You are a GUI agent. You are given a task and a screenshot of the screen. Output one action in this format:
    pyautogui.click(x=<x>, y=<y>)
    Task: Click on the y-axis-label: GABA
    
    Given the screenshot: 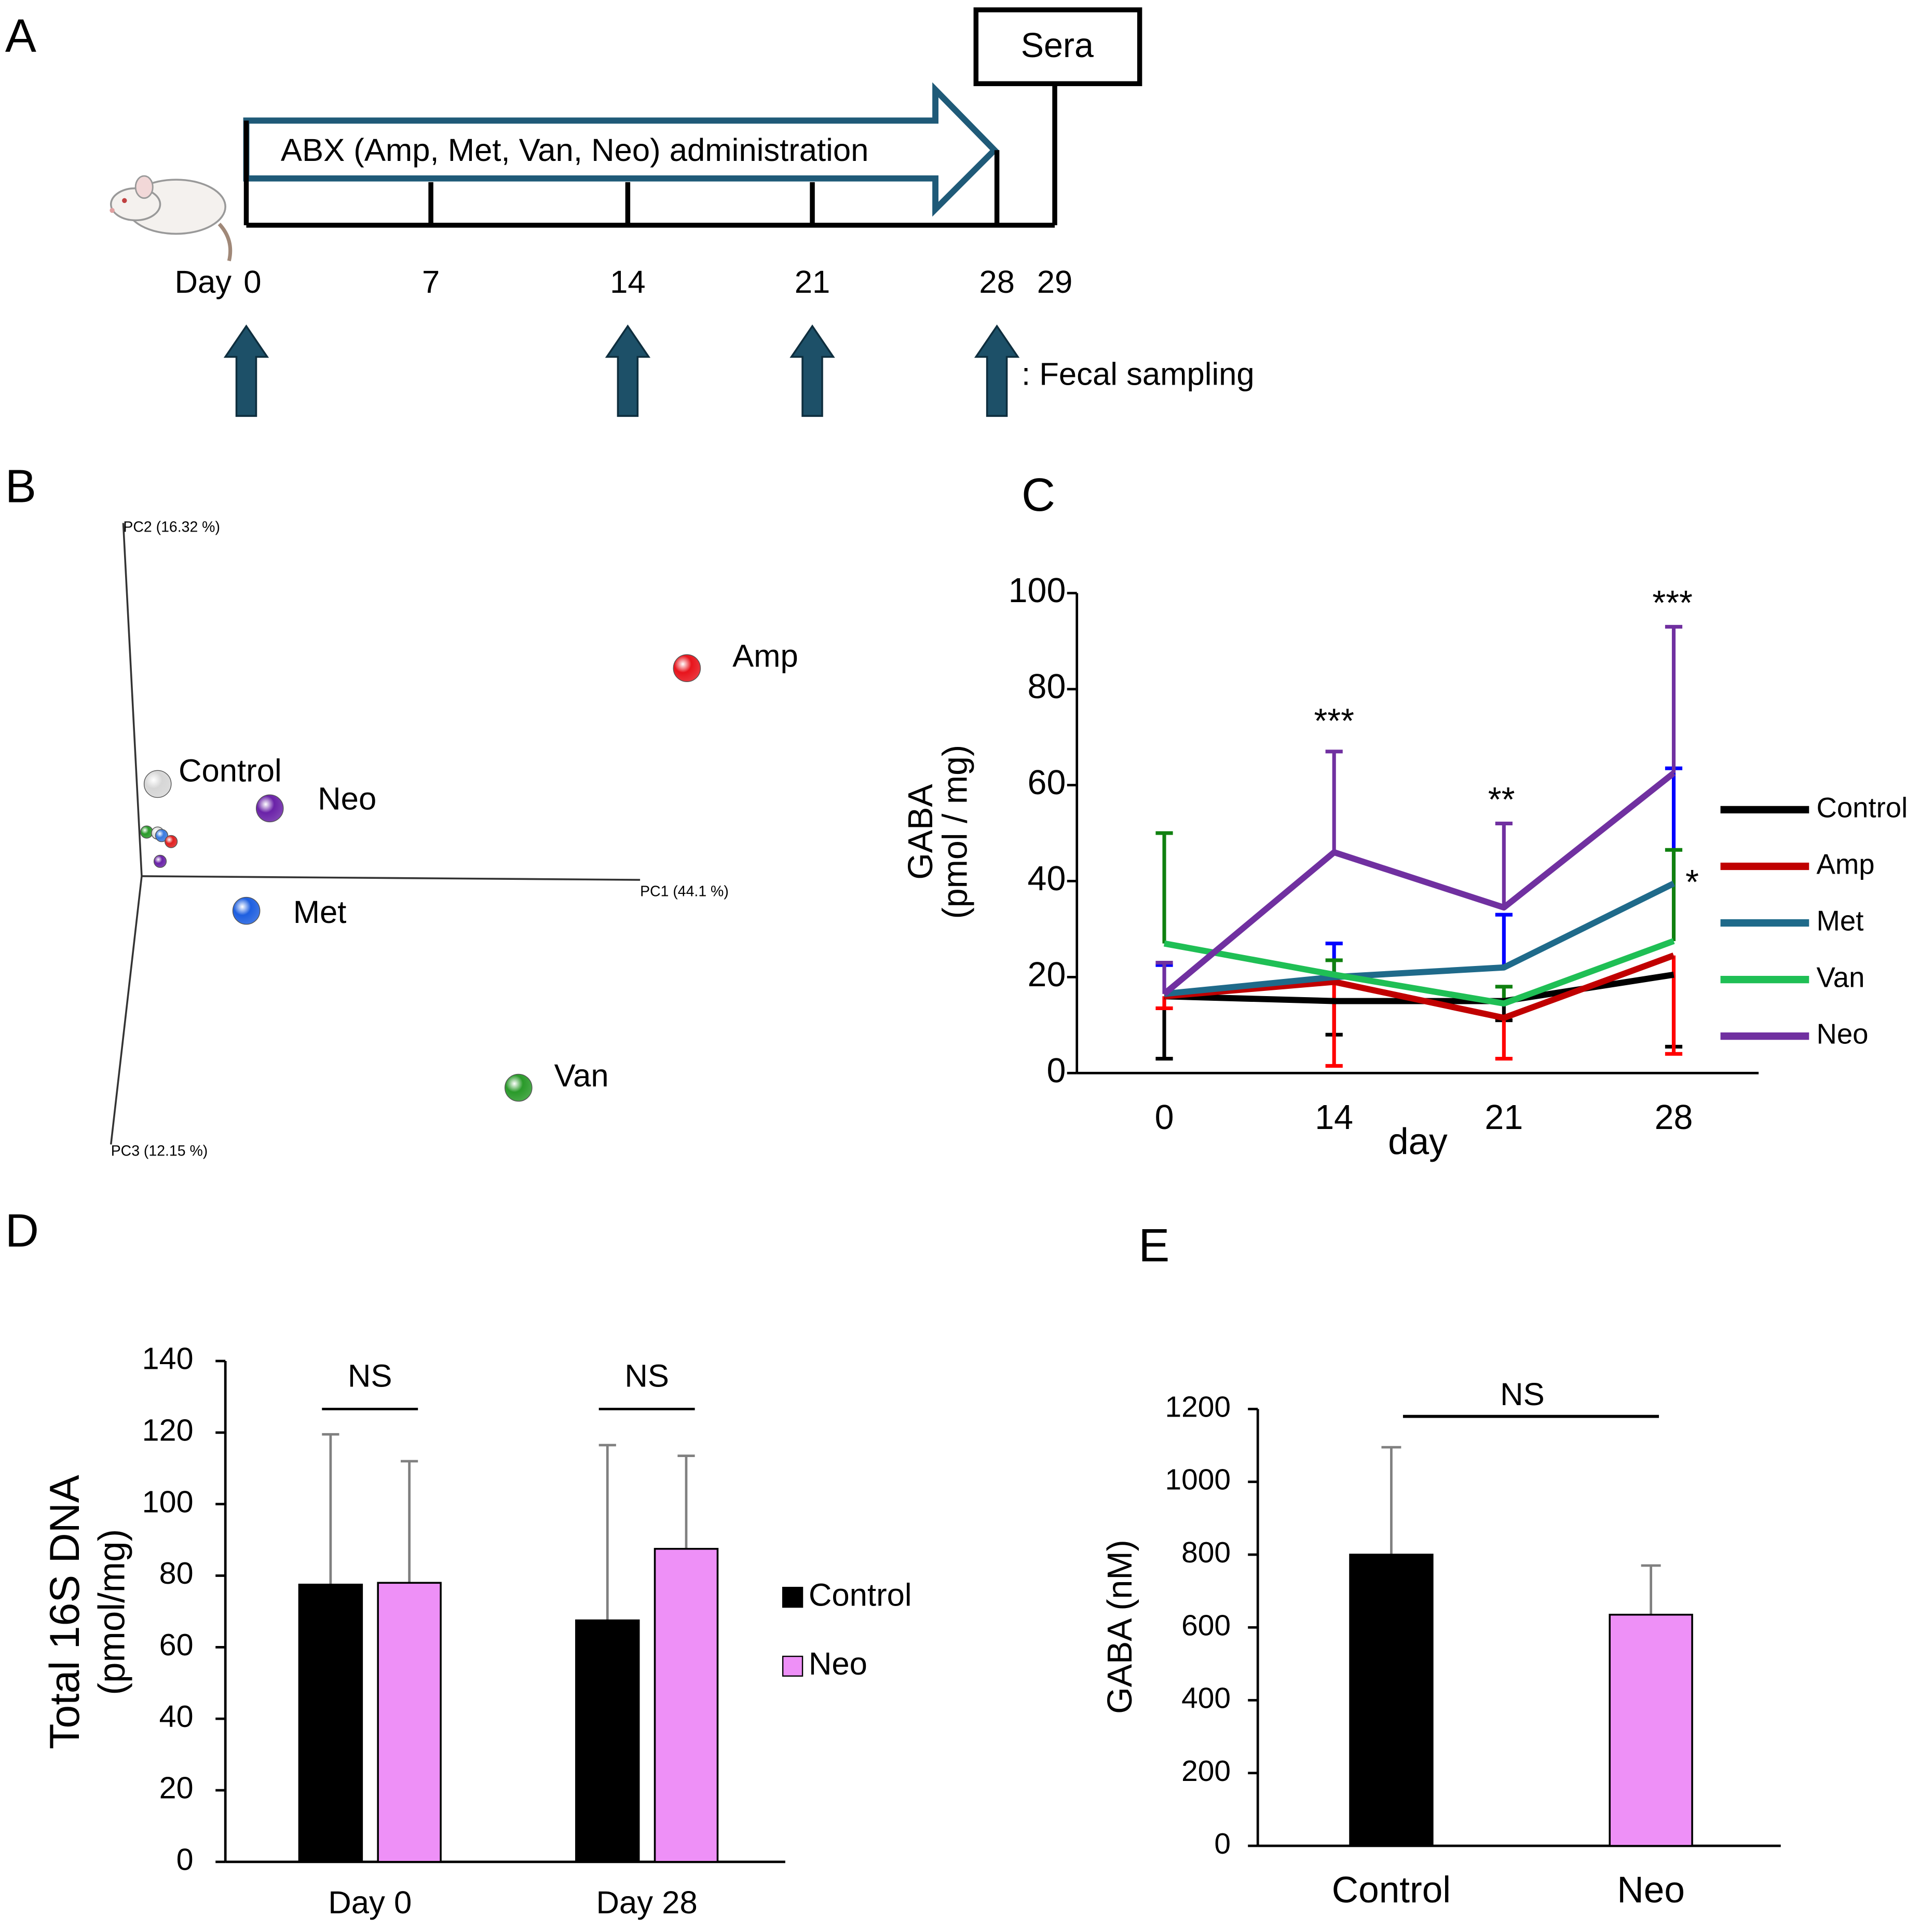 What is the action you would take?
    pyautogui.click(x=921, y=832)
    